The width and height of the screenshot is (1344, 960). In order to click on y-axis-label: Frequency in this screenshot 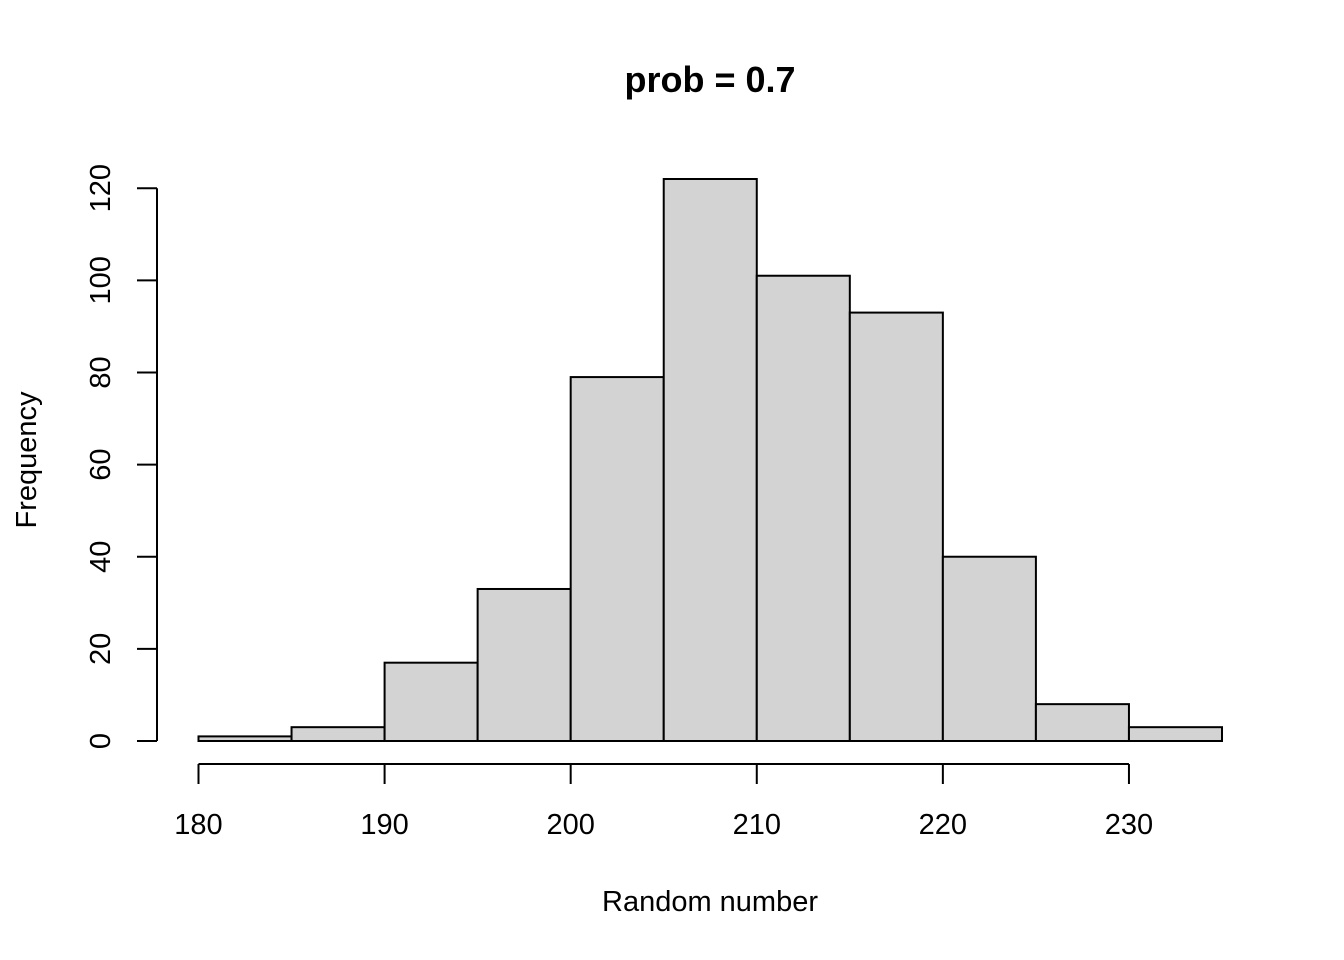, I will do `click(27, 460)`.